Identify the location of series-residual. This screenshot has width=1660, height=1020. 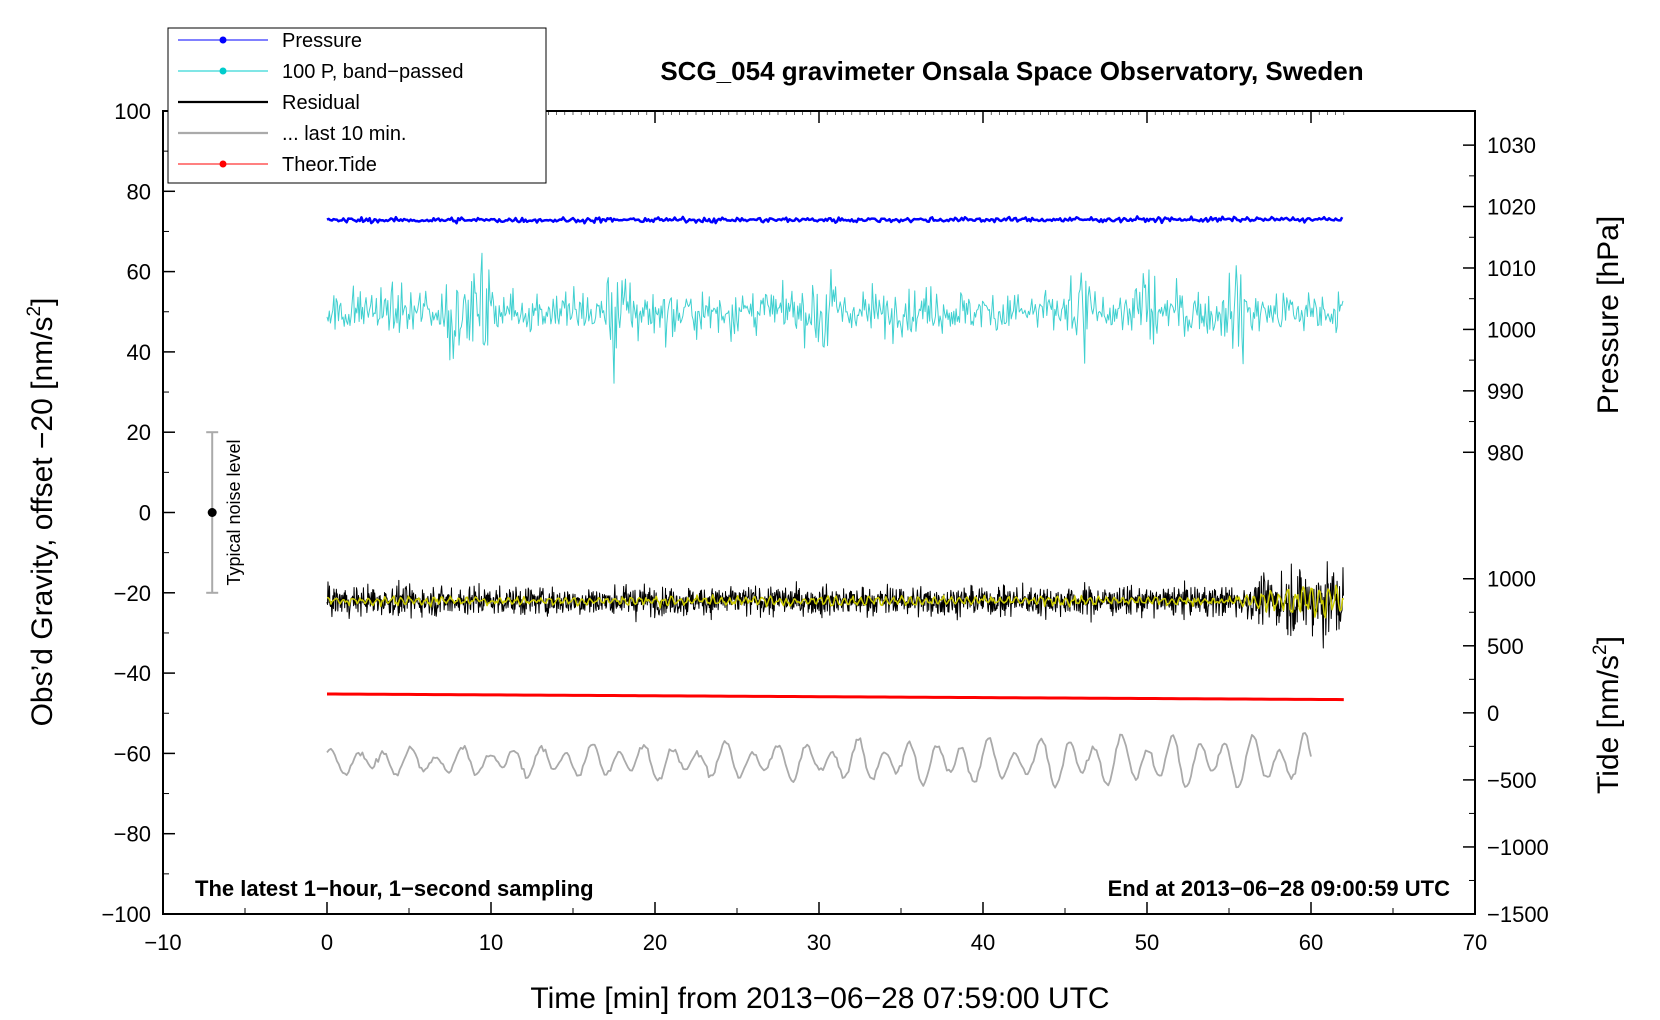
(835, 605).